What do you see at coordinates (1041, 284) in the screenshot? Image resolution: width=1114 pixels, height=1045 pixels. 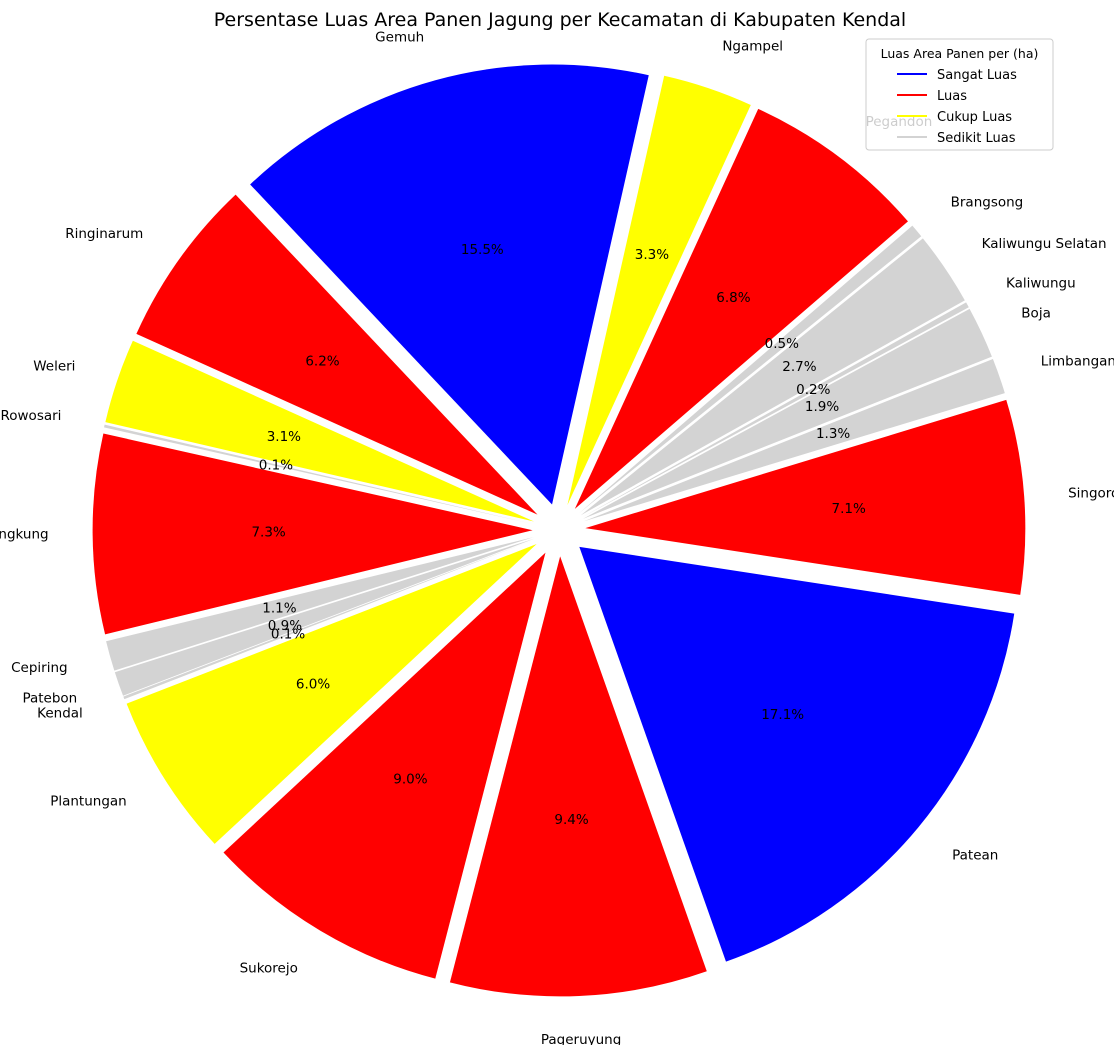 I see `category-label-kaliwungu: Kaliwungu` at bounding box center [1041, 284].